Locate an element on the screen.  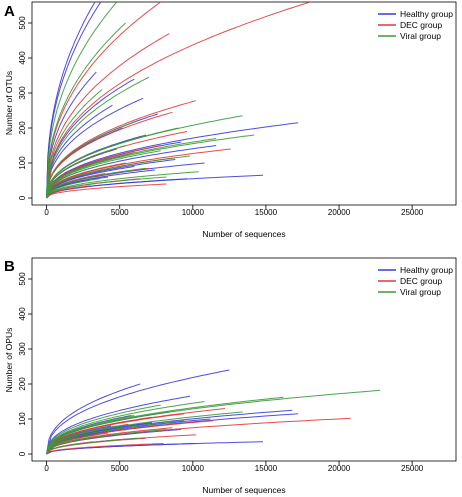
y-axis-label-a: Number of OTUs is located at coordinates (9, 103).